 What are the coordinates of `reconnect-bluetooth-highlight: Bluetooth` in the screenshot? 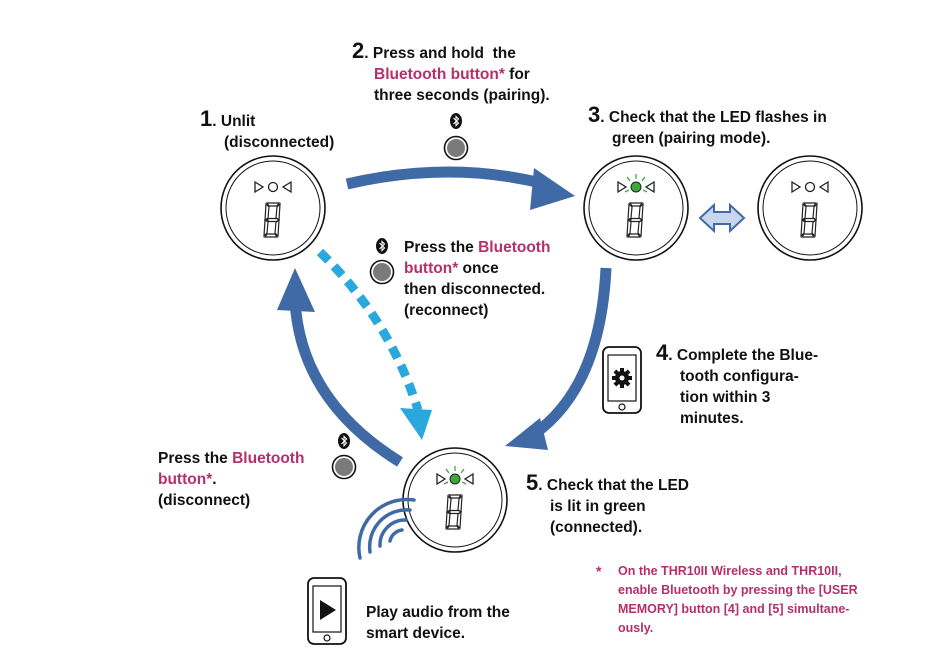 It's located at (514, 247).